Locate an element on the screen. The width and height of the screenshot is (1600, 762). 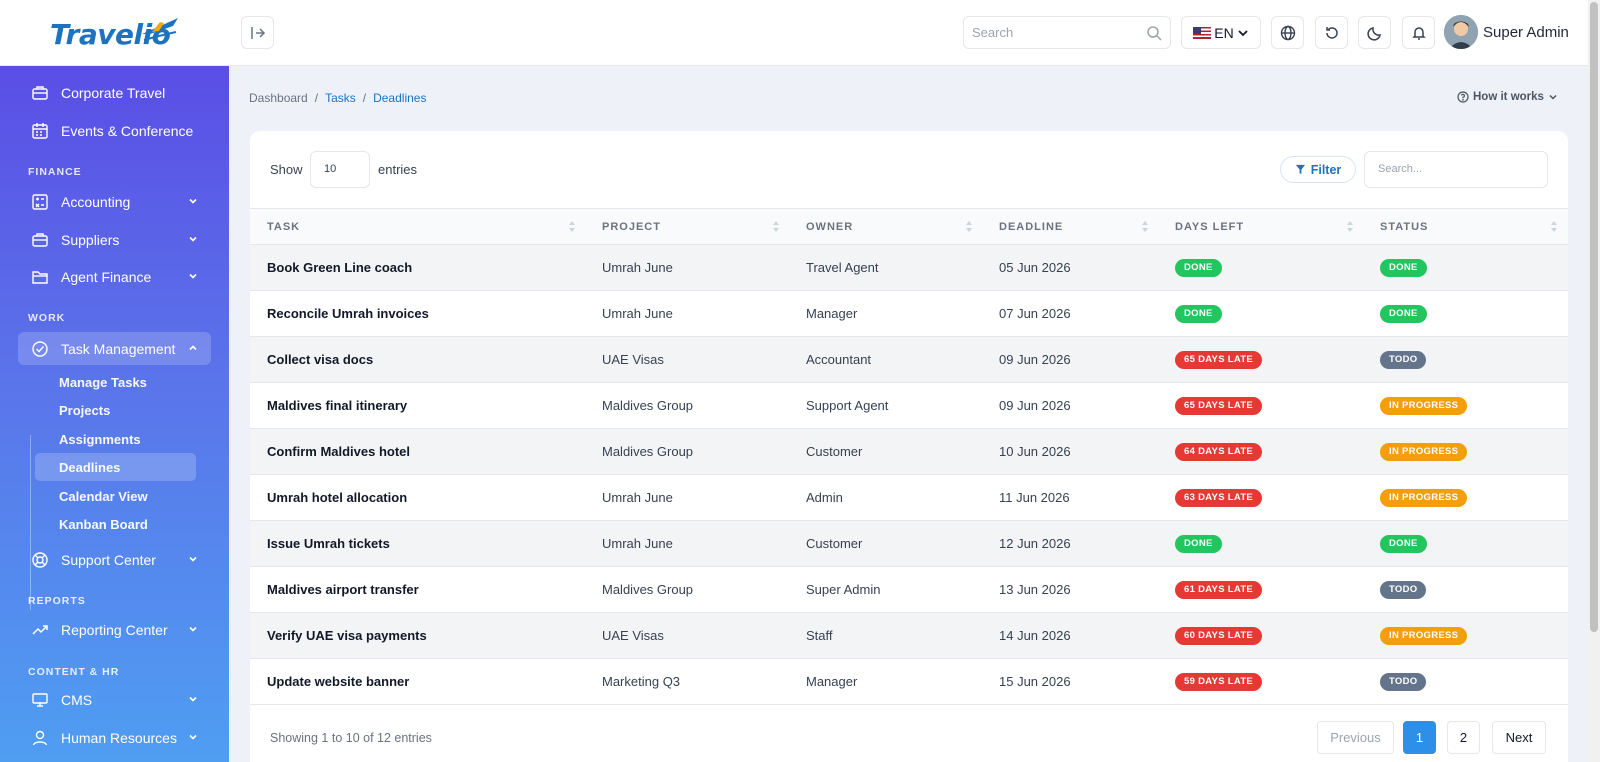
sidebar-subitem-projects: Projects is located at coordinates (85, 410).